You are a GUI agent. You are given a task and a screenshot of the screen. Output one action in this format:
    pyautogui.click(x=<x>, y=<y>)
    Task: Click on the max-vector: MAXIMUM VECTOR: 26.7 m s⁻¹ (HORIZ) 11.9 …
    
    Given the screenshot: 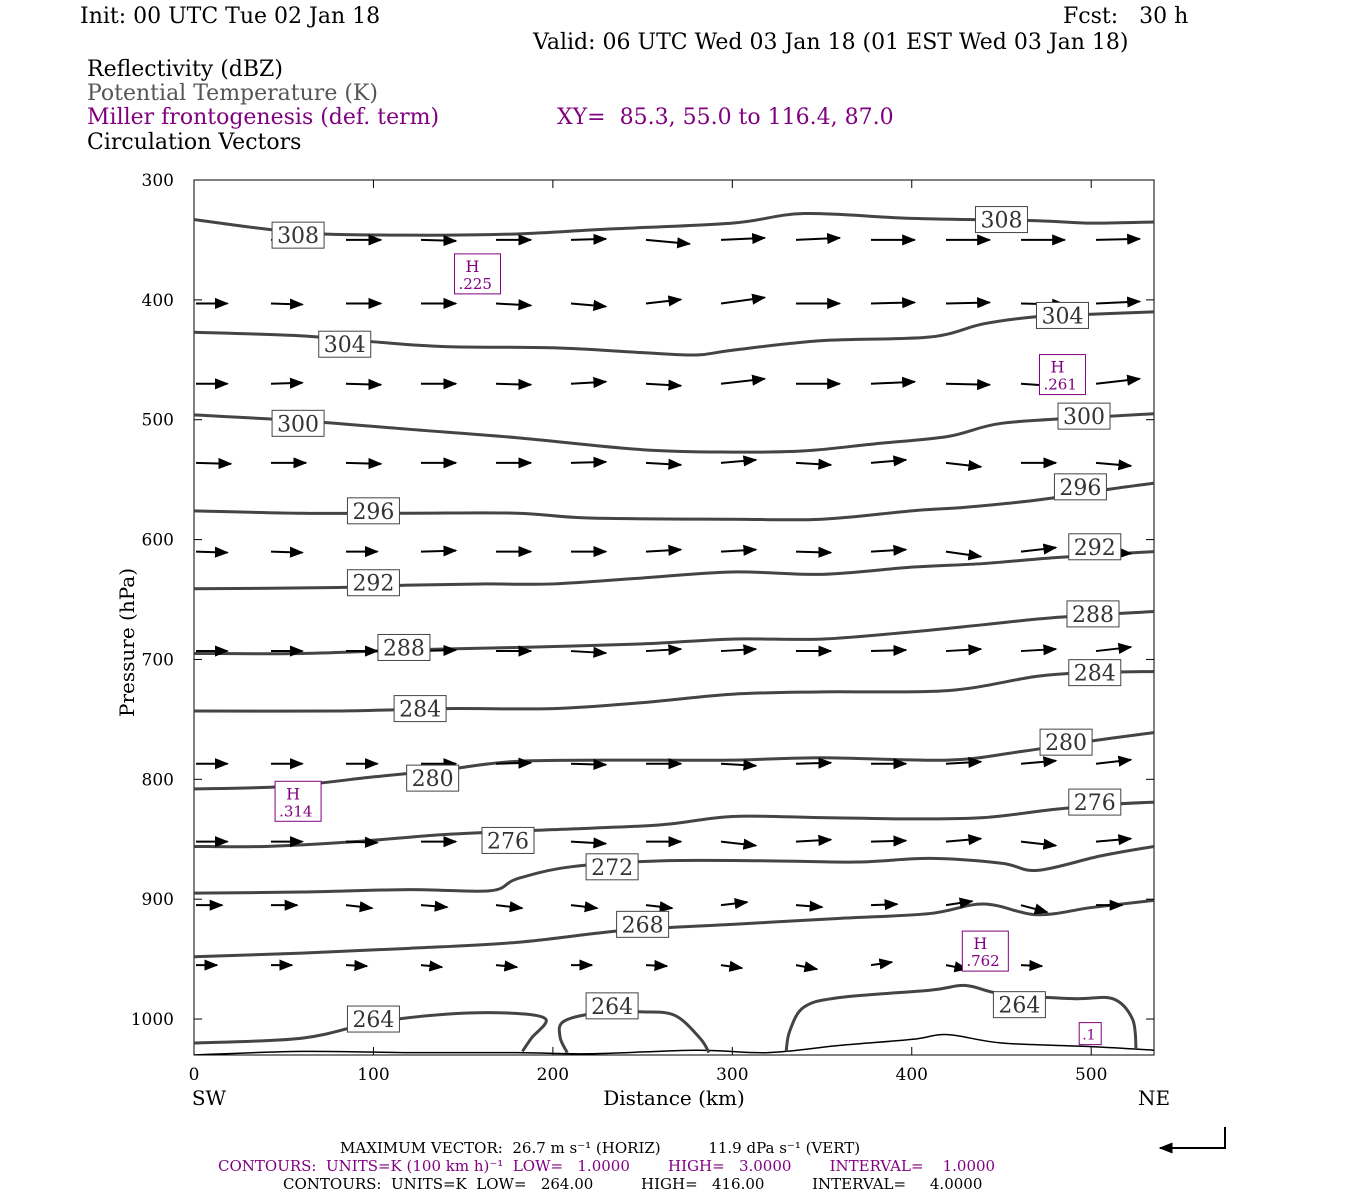 What is the action you would take?
    pyautogui.click(x=600, y=1148)
    